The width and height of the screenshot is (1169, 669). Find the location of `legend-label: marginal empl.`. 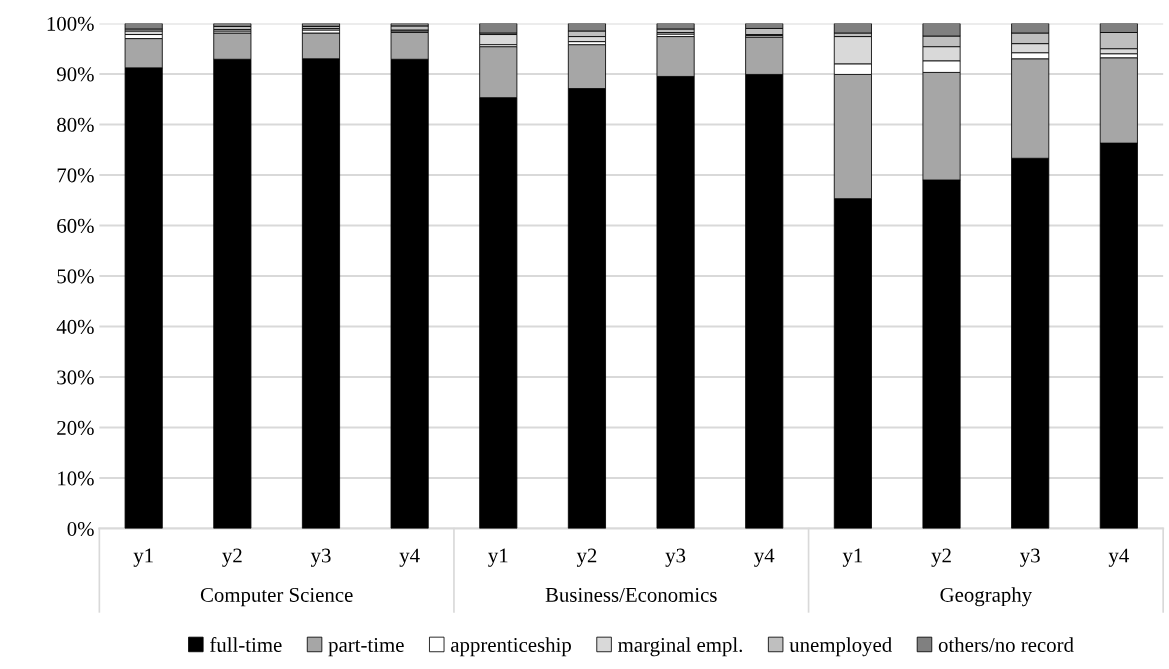

legend-label: marginal empl. is located at coordinates (680, 647).